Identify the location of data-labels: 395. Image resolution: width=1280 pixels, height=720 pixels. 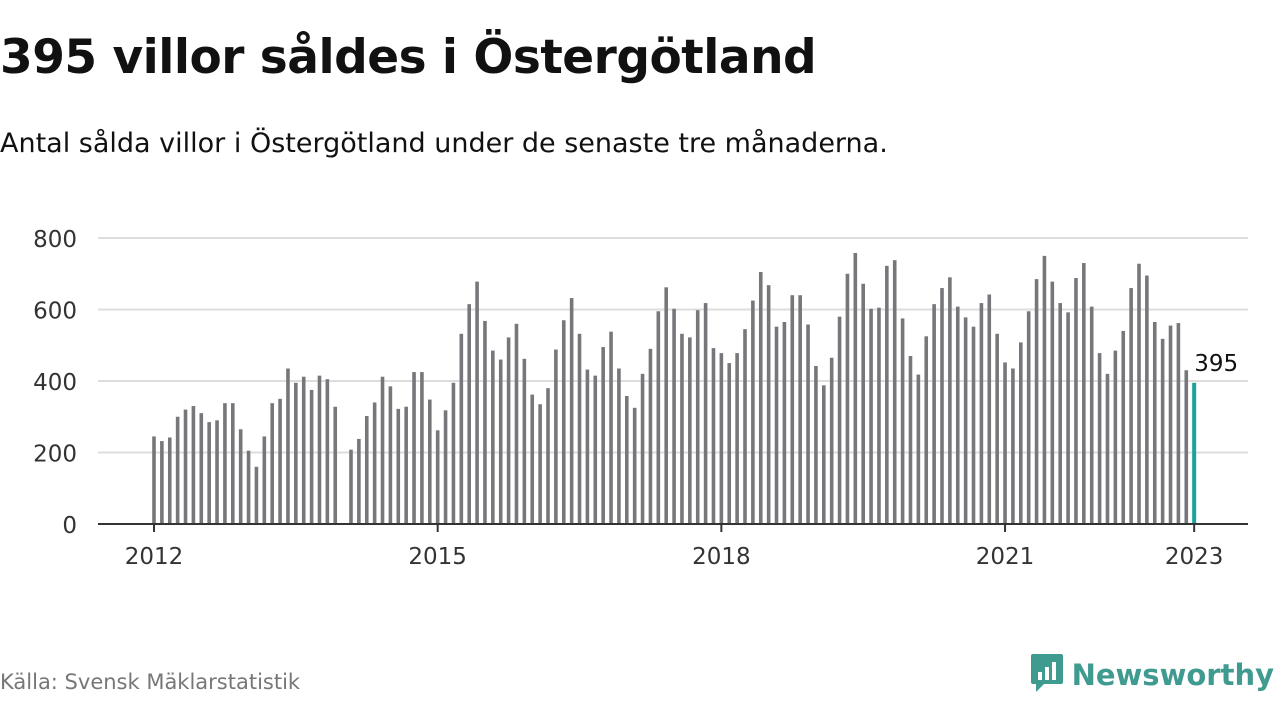
(1216, 363).